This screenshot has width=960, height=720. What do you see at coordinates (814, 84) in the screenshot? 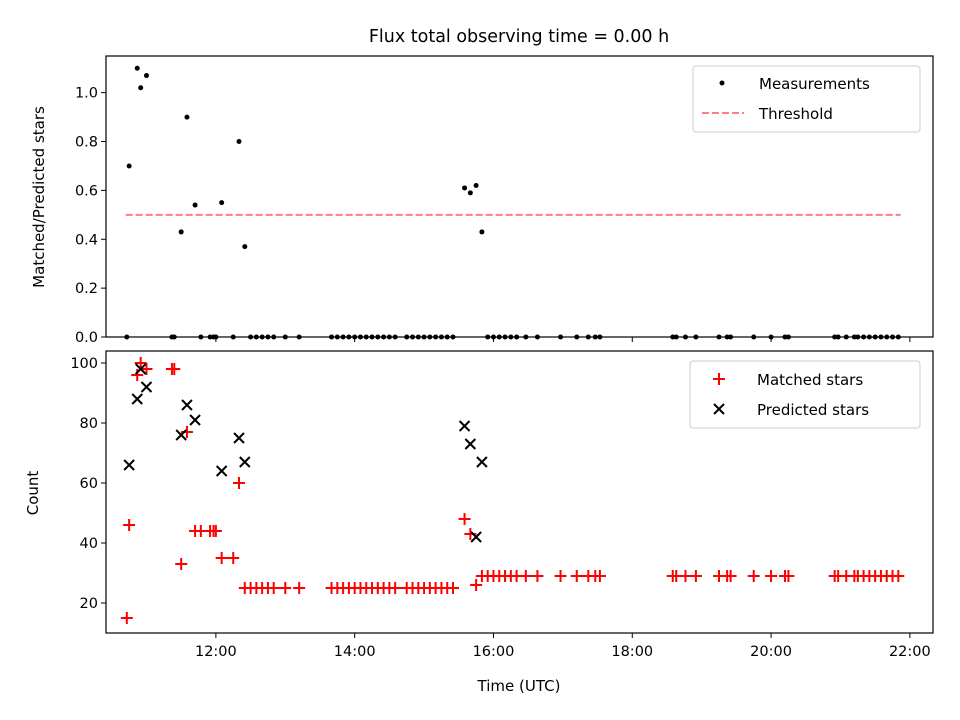
I see `legend-measurements-label: Measurements` at bounding box center [814, 84].